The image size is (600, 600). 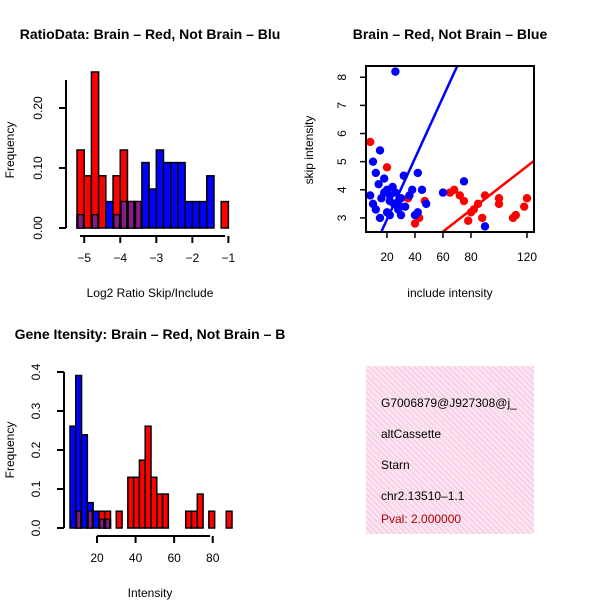 I want to click on x-tick-label: −1, so click(x=229, y=258).